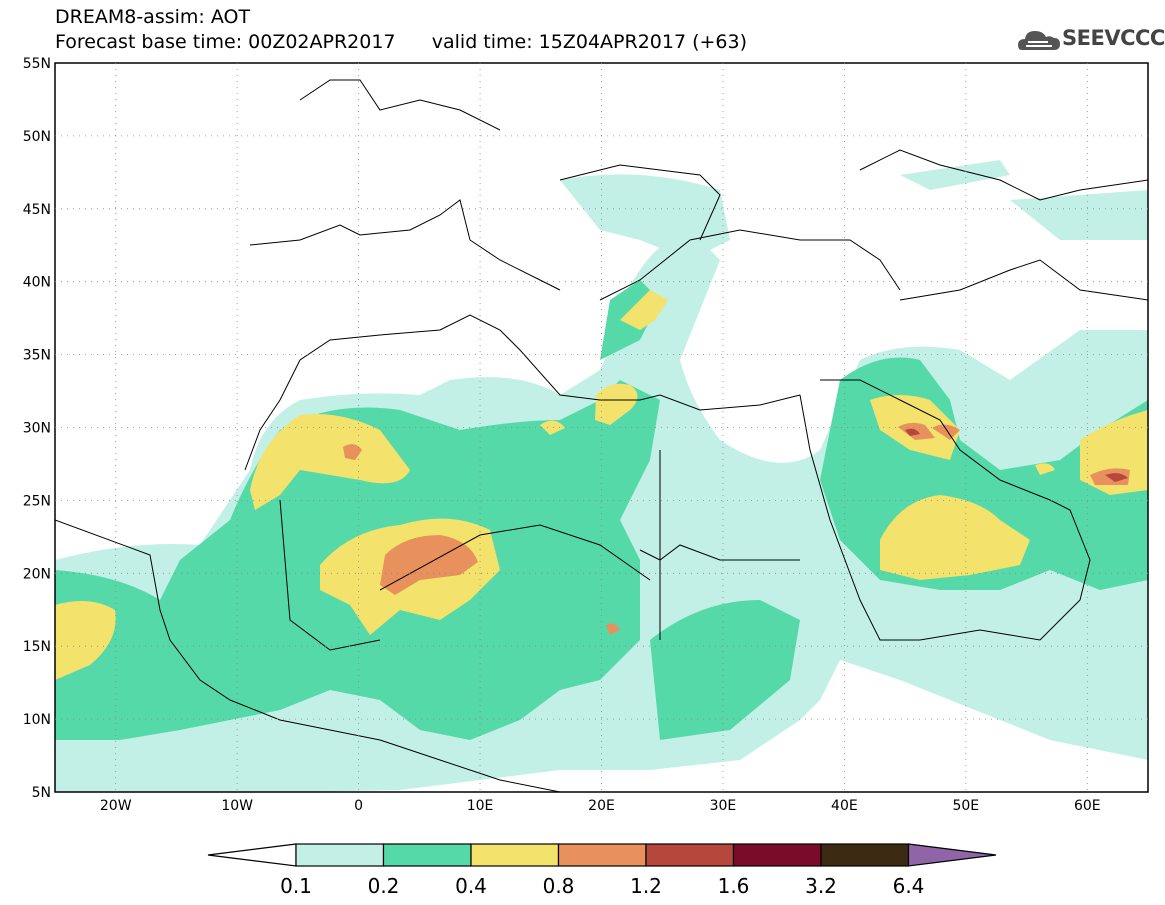  I want to click on map-title: DREAM8-assim: AOT, so click(153, 17).